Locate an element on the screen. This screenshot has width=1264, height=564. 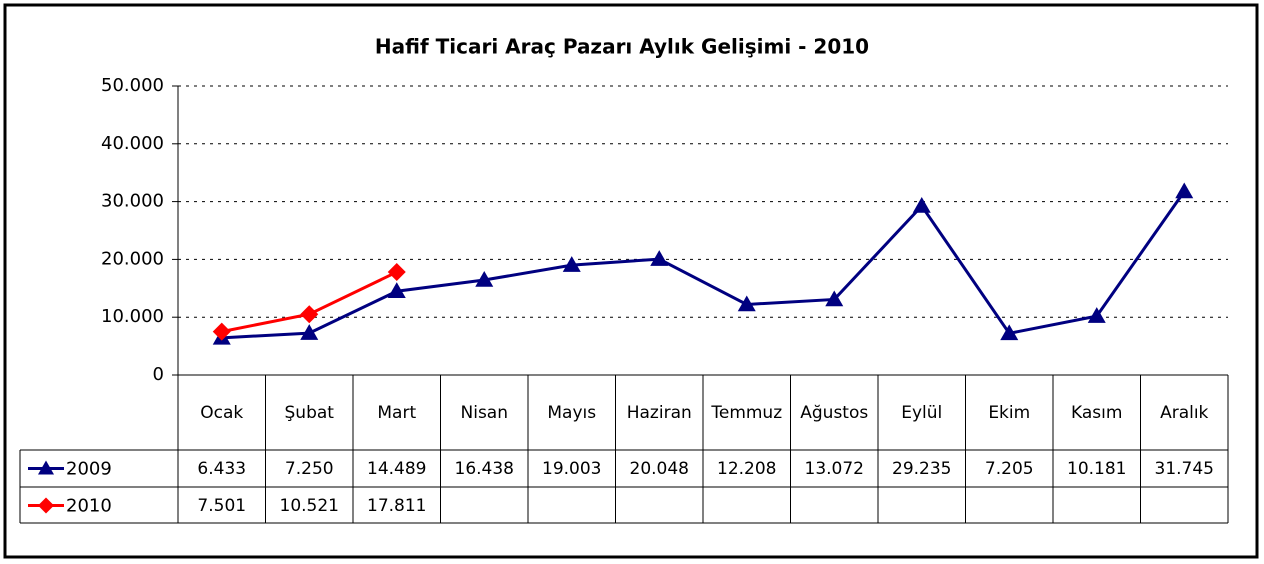
y-tick-label: 50.000 is located at coordinates (132, 85).